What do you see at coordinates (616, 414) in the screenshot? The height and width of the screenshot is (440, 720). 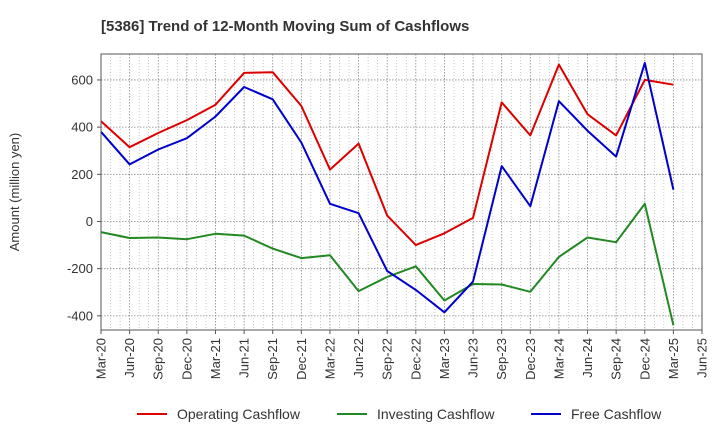 I see `legend-label: Free Cashflow` at bounding box center [616, 414].